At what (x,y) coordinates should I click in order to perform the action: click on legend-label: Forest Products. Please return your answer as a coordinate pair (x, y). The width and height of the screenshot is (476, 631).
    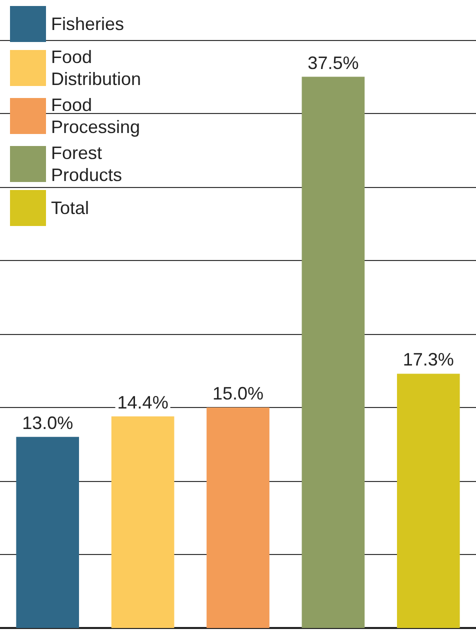
    Looking at the image, I should click on (86, 164).